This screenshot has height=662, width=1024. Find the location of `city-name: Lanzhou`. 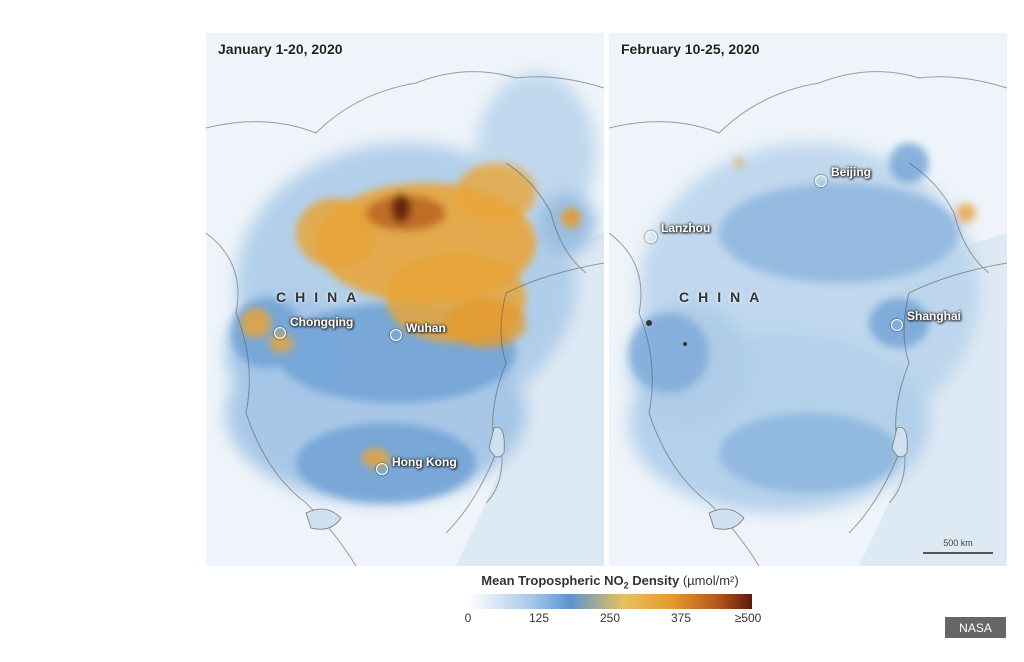

city-name: Lanzhou is located at coordinates (686, 228).